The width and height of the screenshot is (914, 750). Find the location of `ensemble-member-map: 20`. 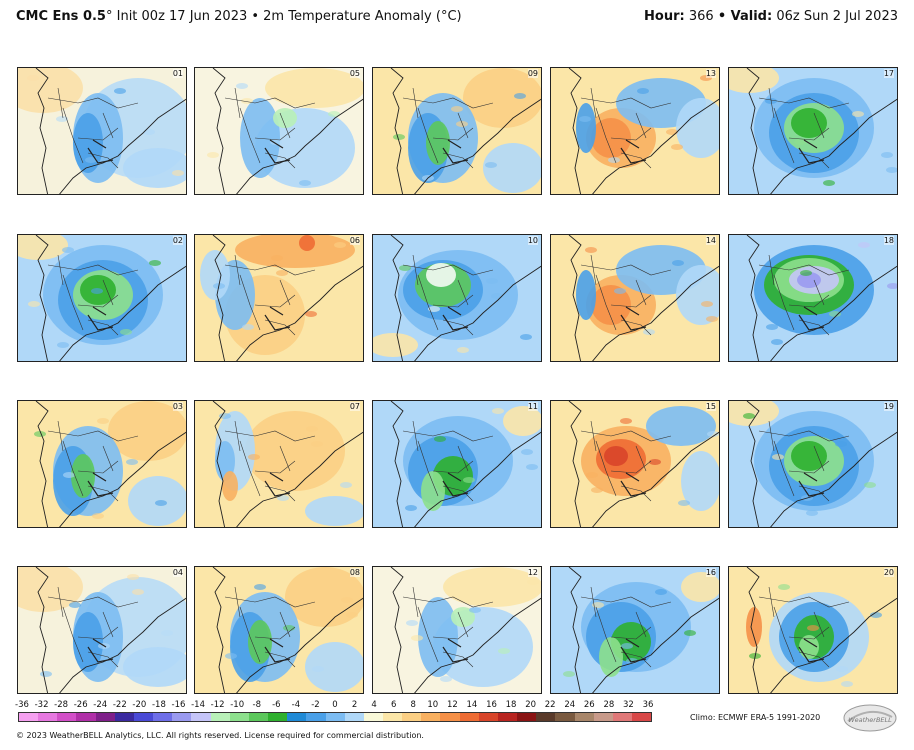

ensemble-member-map: 20 is located at coordinates (813, 630).